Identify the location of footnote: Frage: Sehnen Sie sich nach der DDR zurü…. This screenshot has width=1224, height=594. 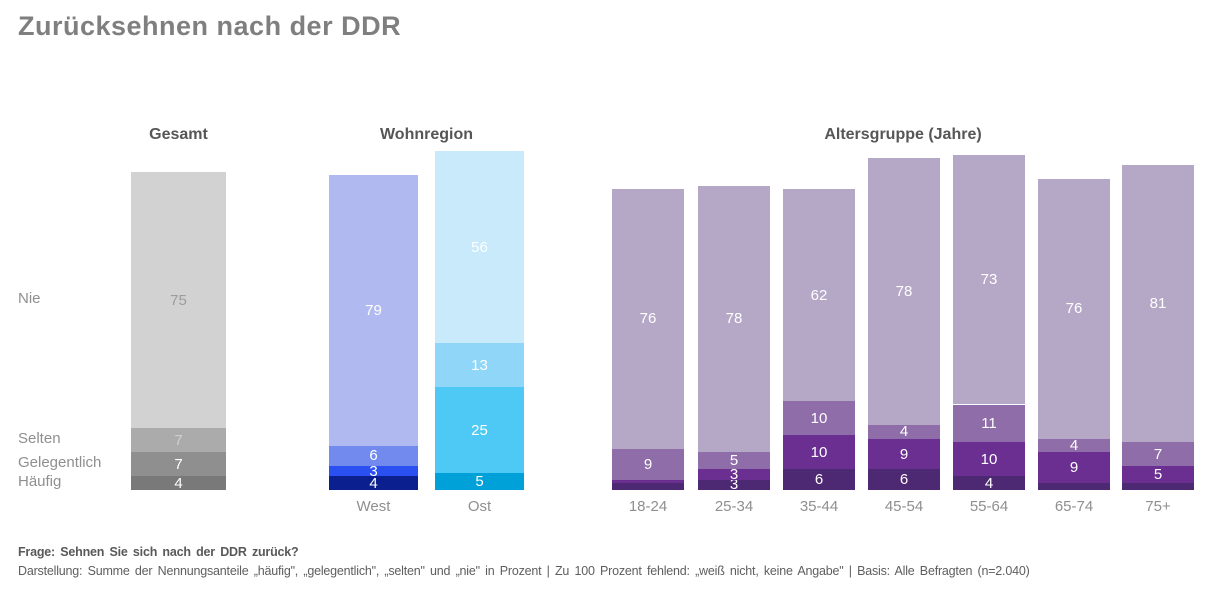
(613, 561).